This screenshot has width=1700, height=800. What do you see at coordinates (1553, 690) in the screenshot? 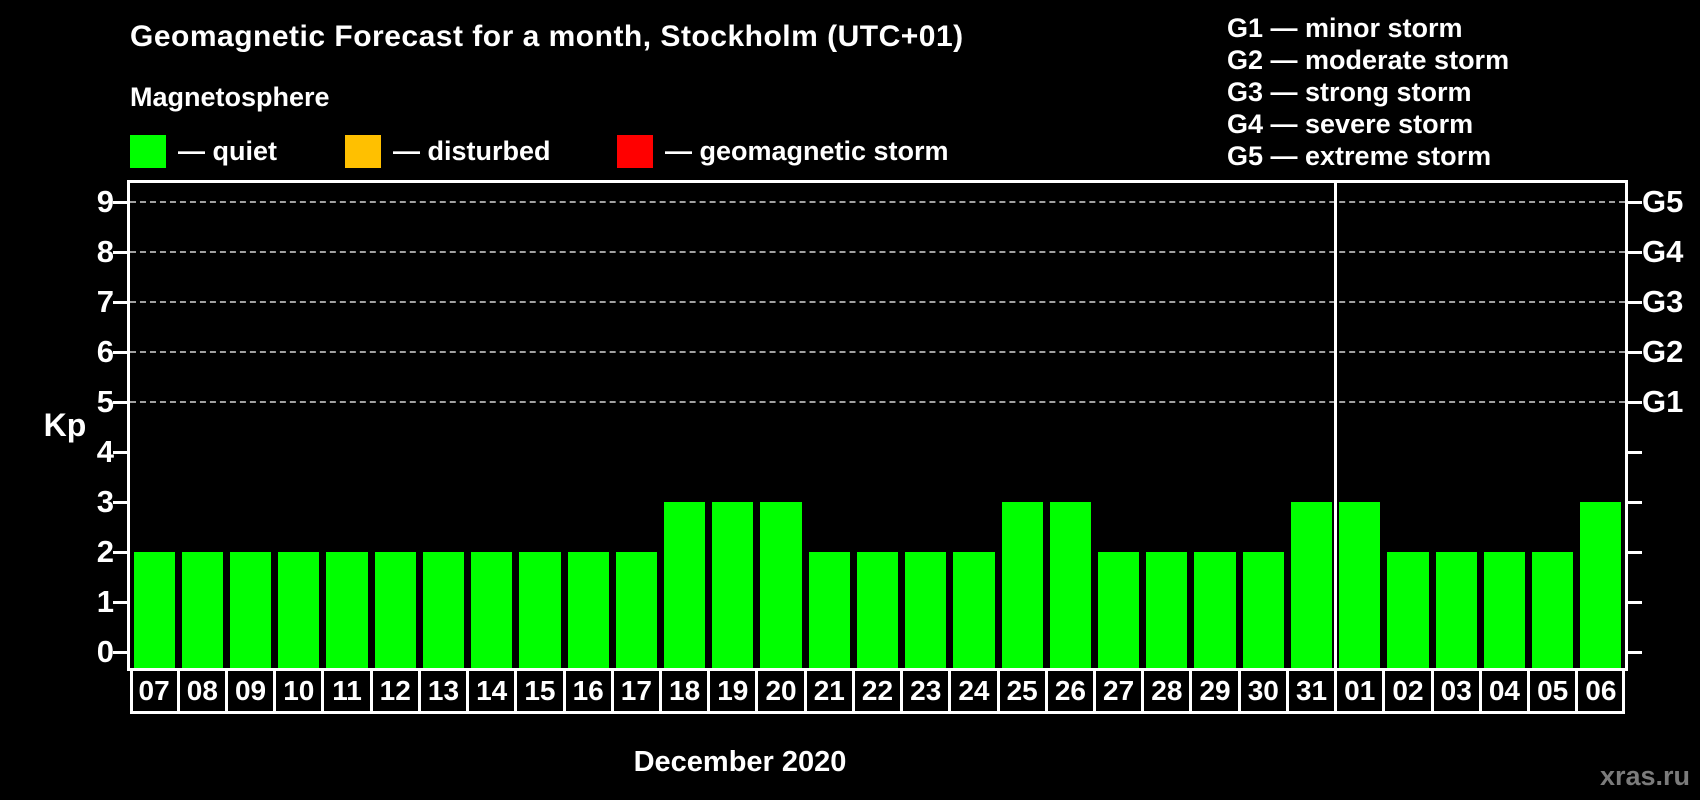
I see `day-label-05: 05` at bounding box center [1553, 690].